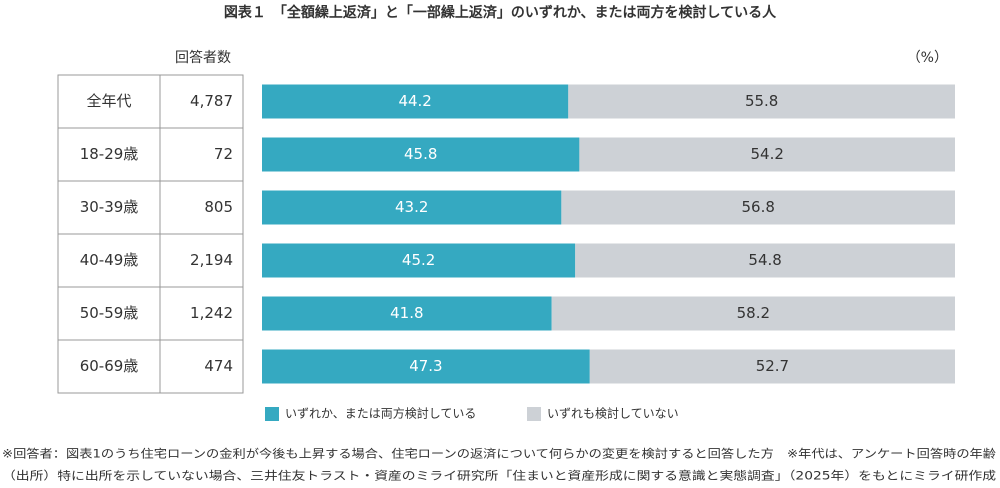 Image resolution: width=1000 pixels, height=488 pixels. Describe the element at coordinates (109, 207) in the screenshot. I see `category-label: 30-39歳` at that location.